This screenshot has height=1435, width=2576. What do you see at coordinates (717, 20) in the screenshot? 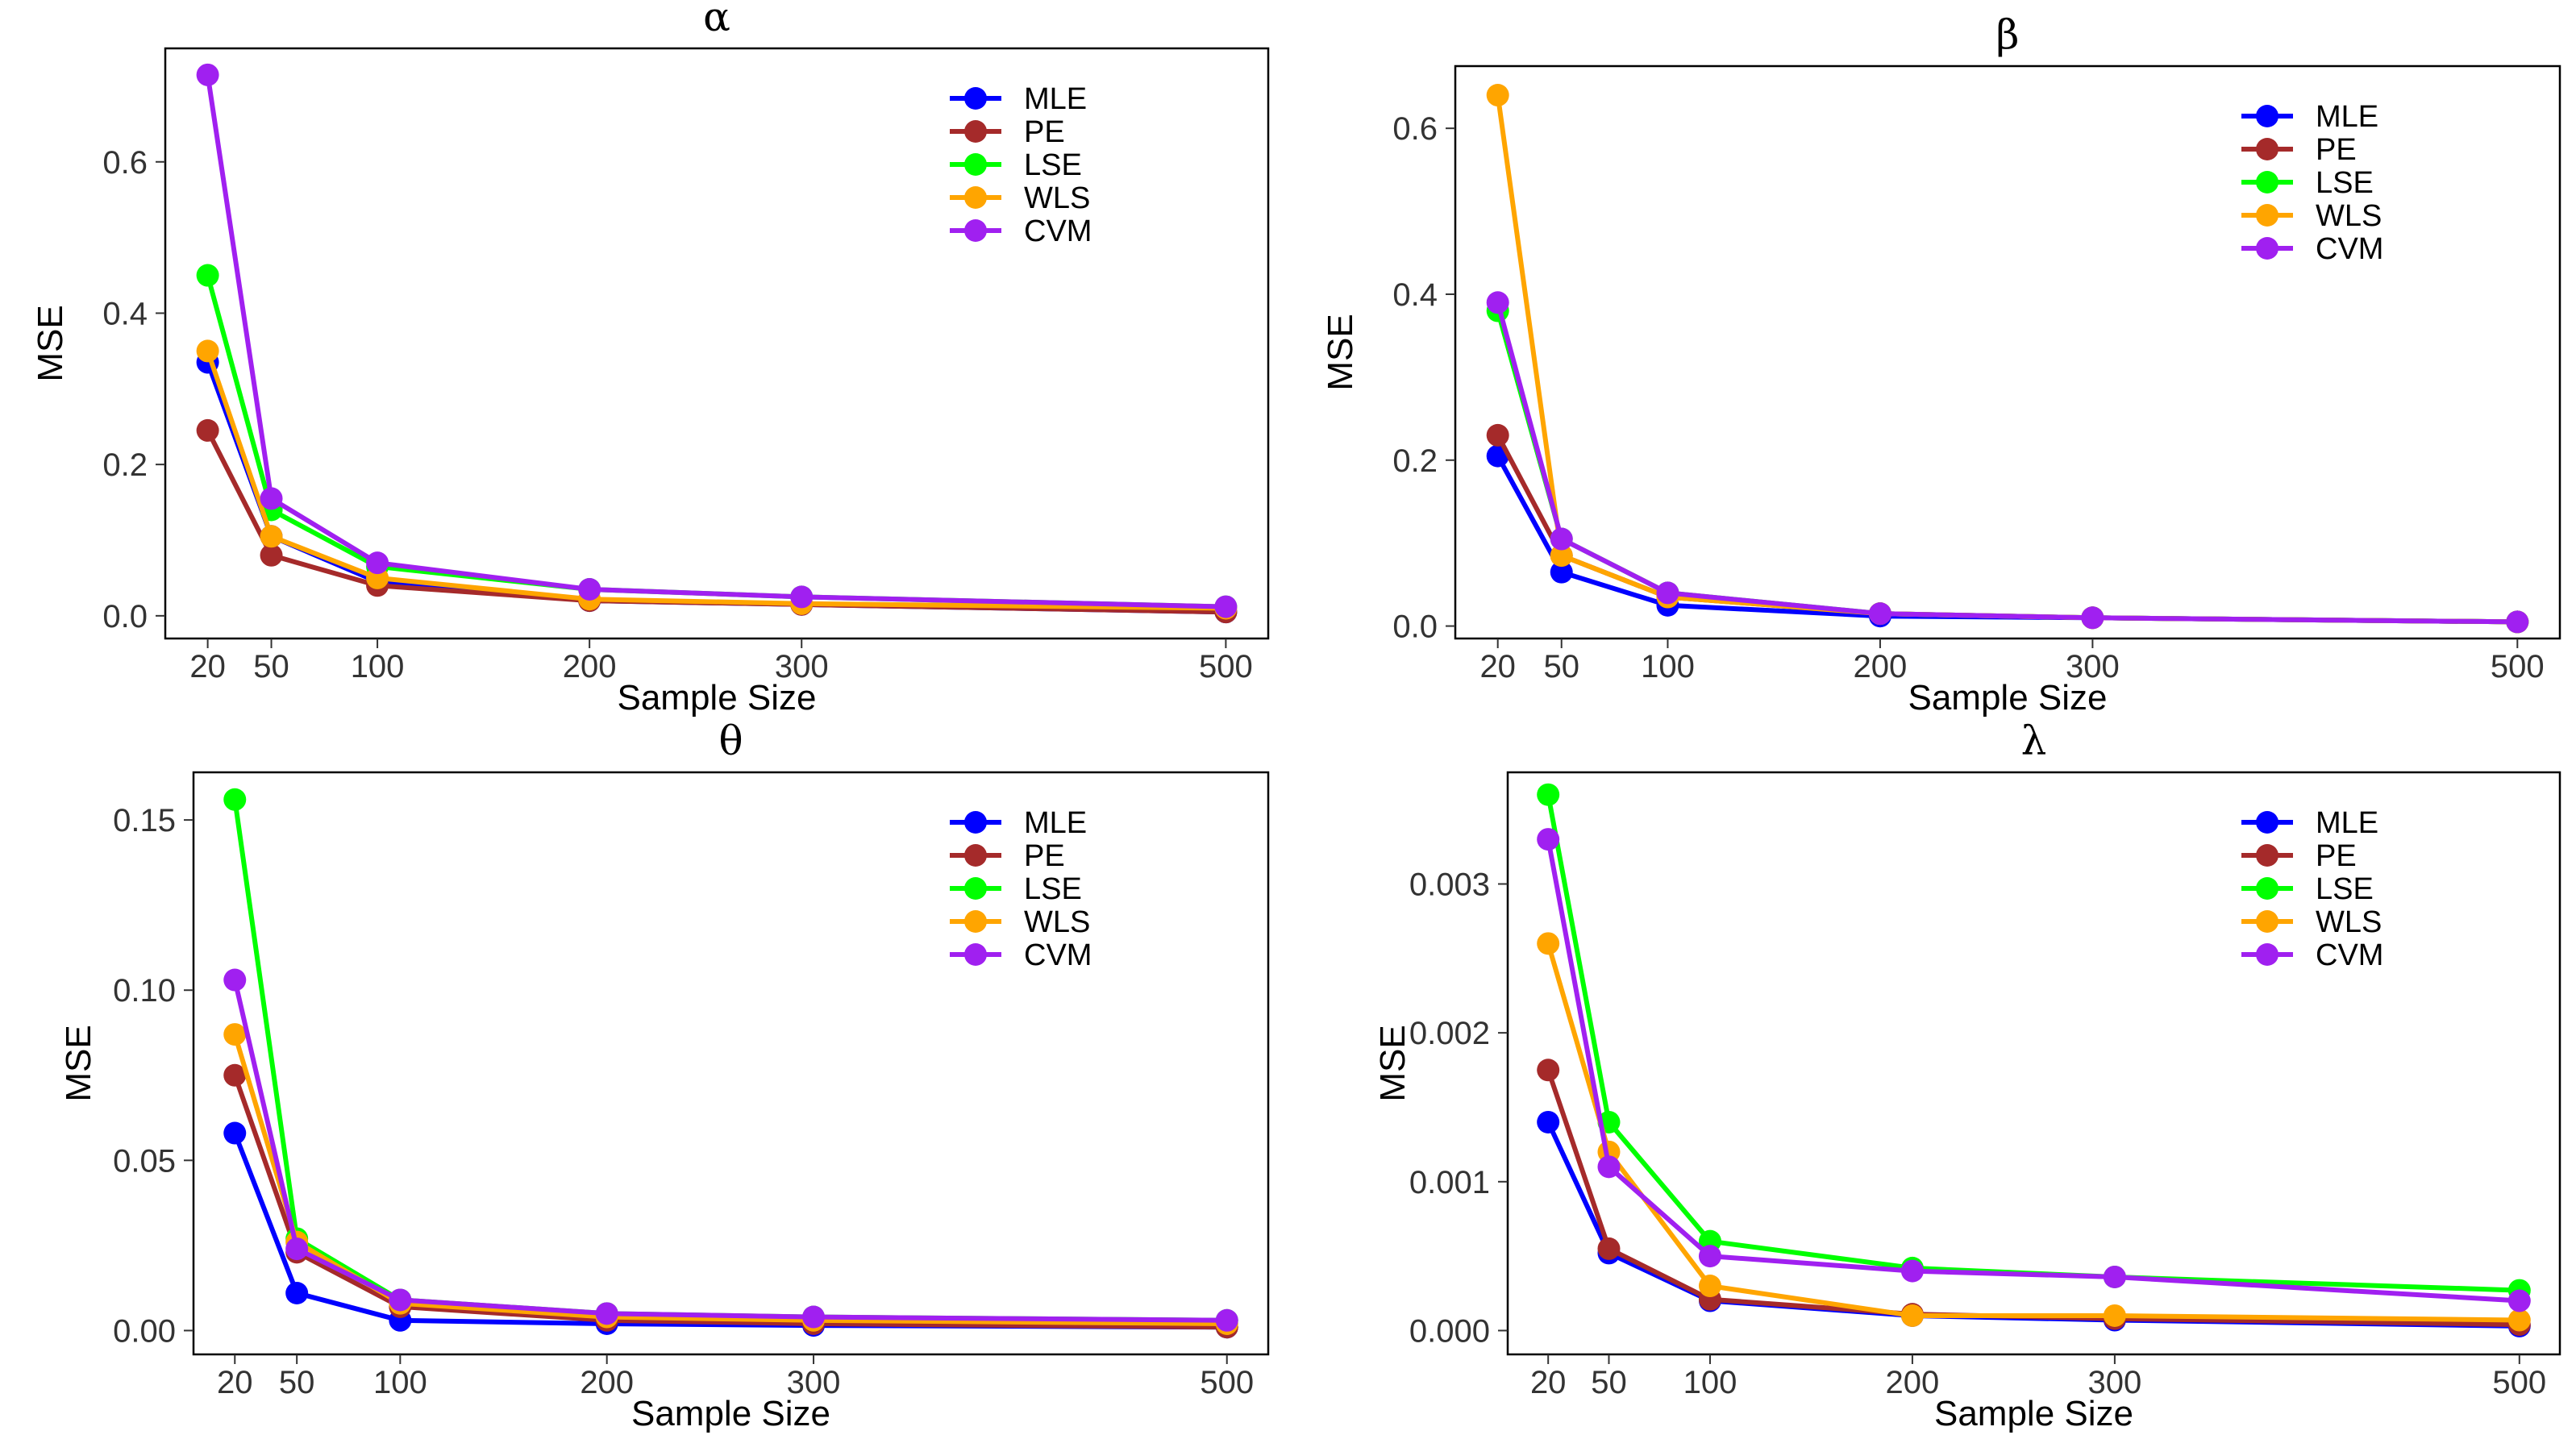
I see `chart-title: α` at bounding box center [717, 20].